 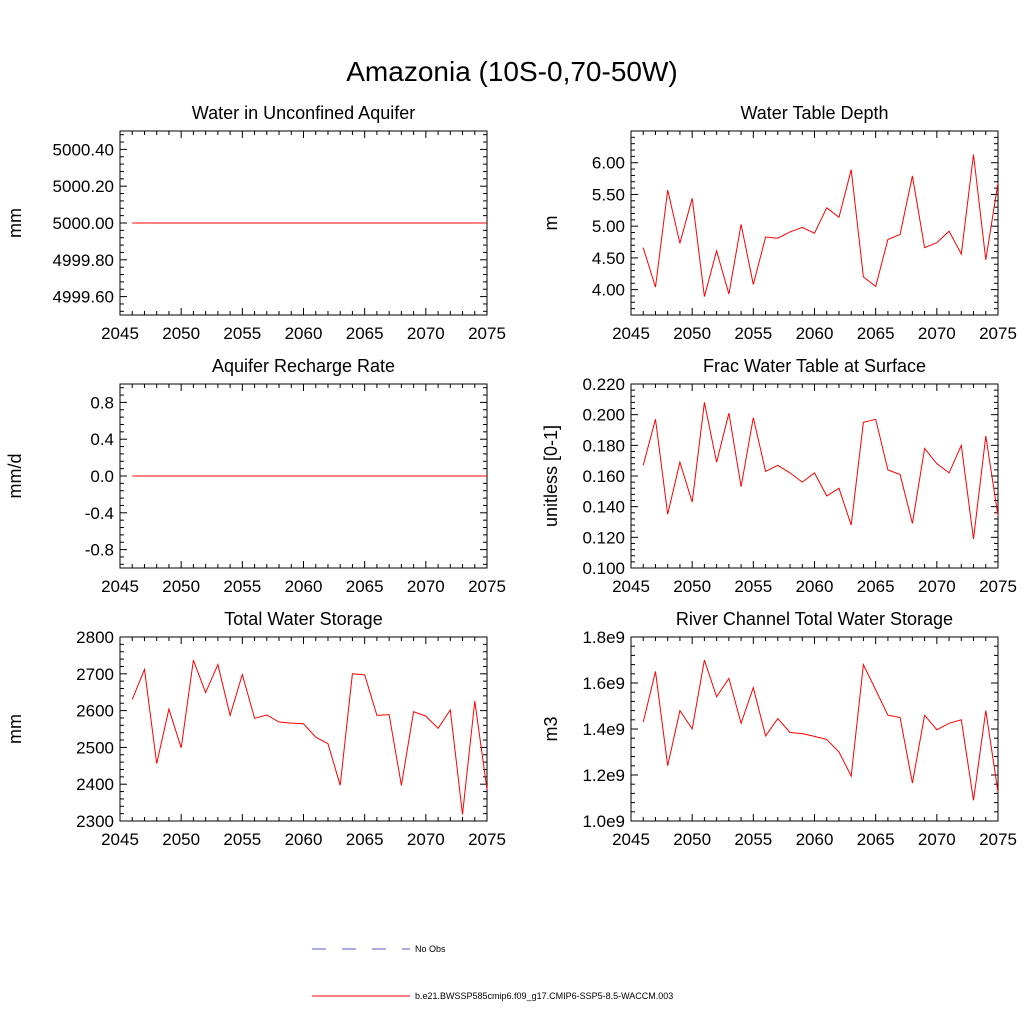 I want to click on legend-obs-label: No Obs, so click(x=430, y=949).